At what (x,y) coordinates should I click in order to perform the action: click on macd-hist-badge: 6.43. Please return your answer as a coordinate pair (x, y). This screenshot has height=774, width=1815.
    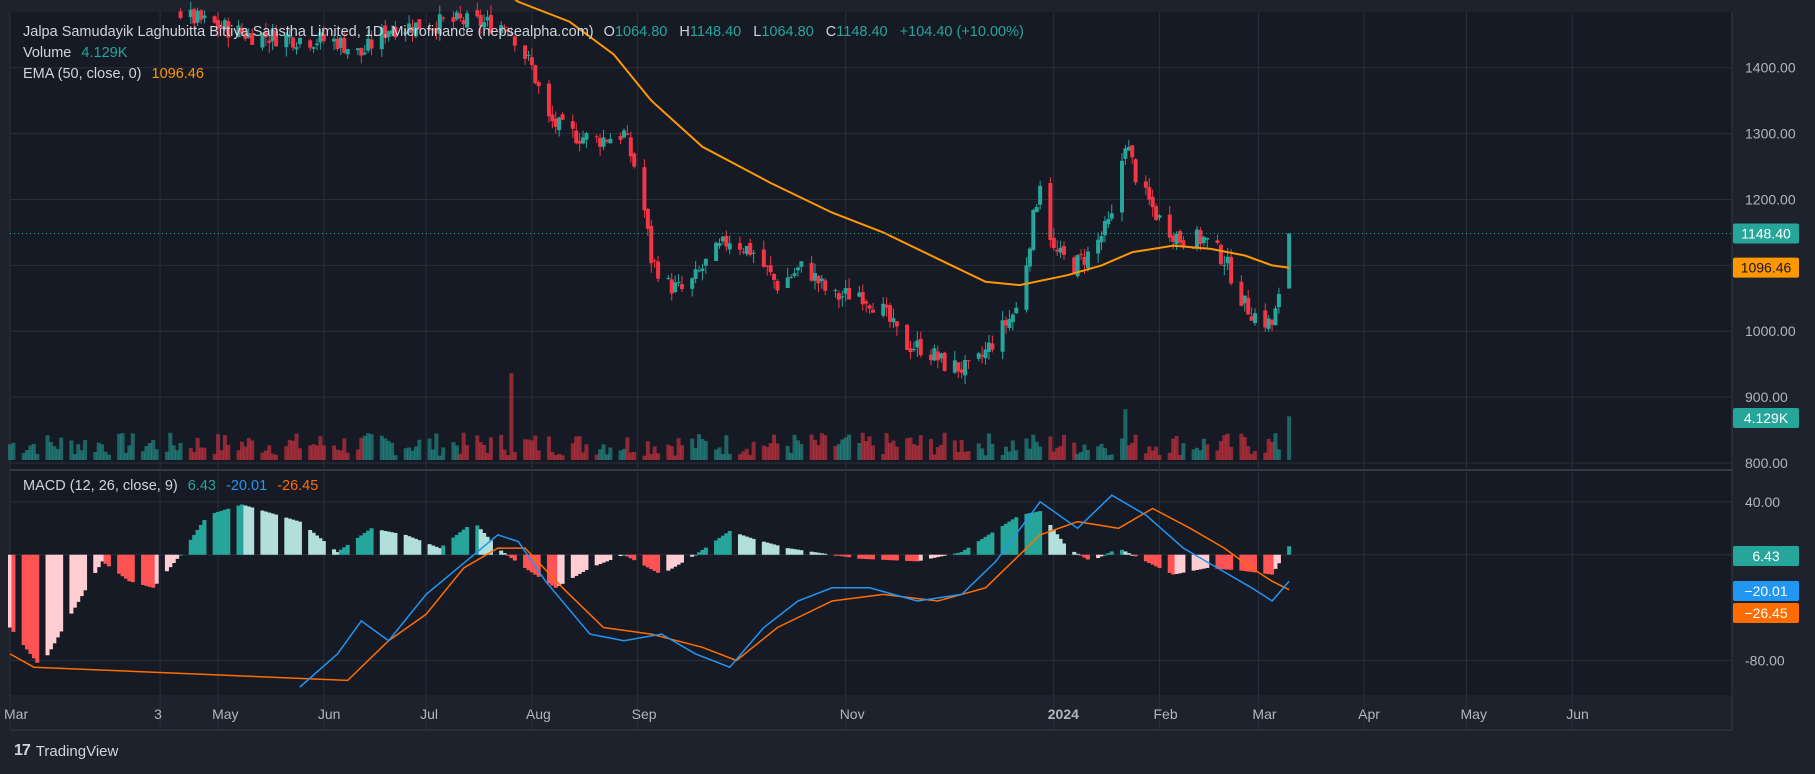
    Looking at the image, I should click on (1766, 556).